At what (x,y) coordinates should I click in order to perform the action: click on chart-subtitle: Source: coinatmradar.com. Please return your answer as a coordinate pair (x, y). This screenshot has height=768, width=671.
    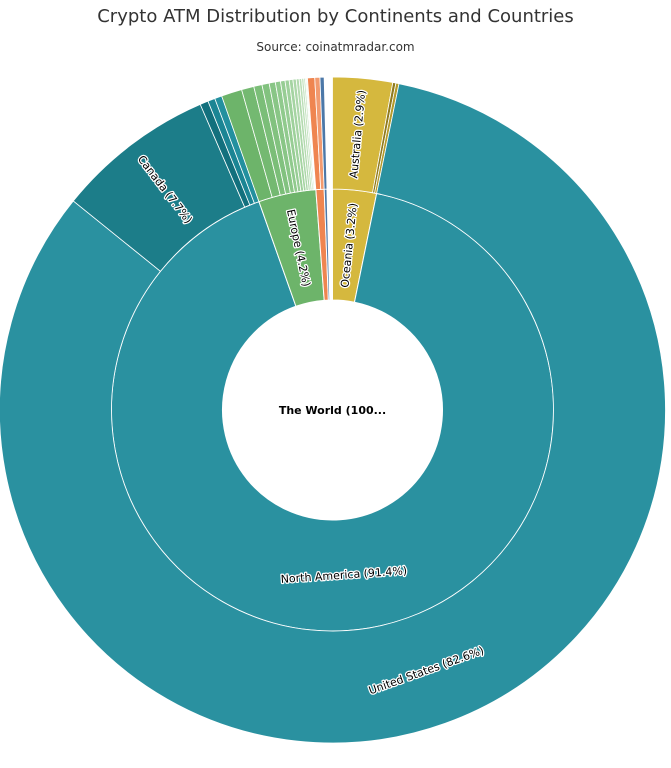
    Looking at the image, I should click on (335, 47).